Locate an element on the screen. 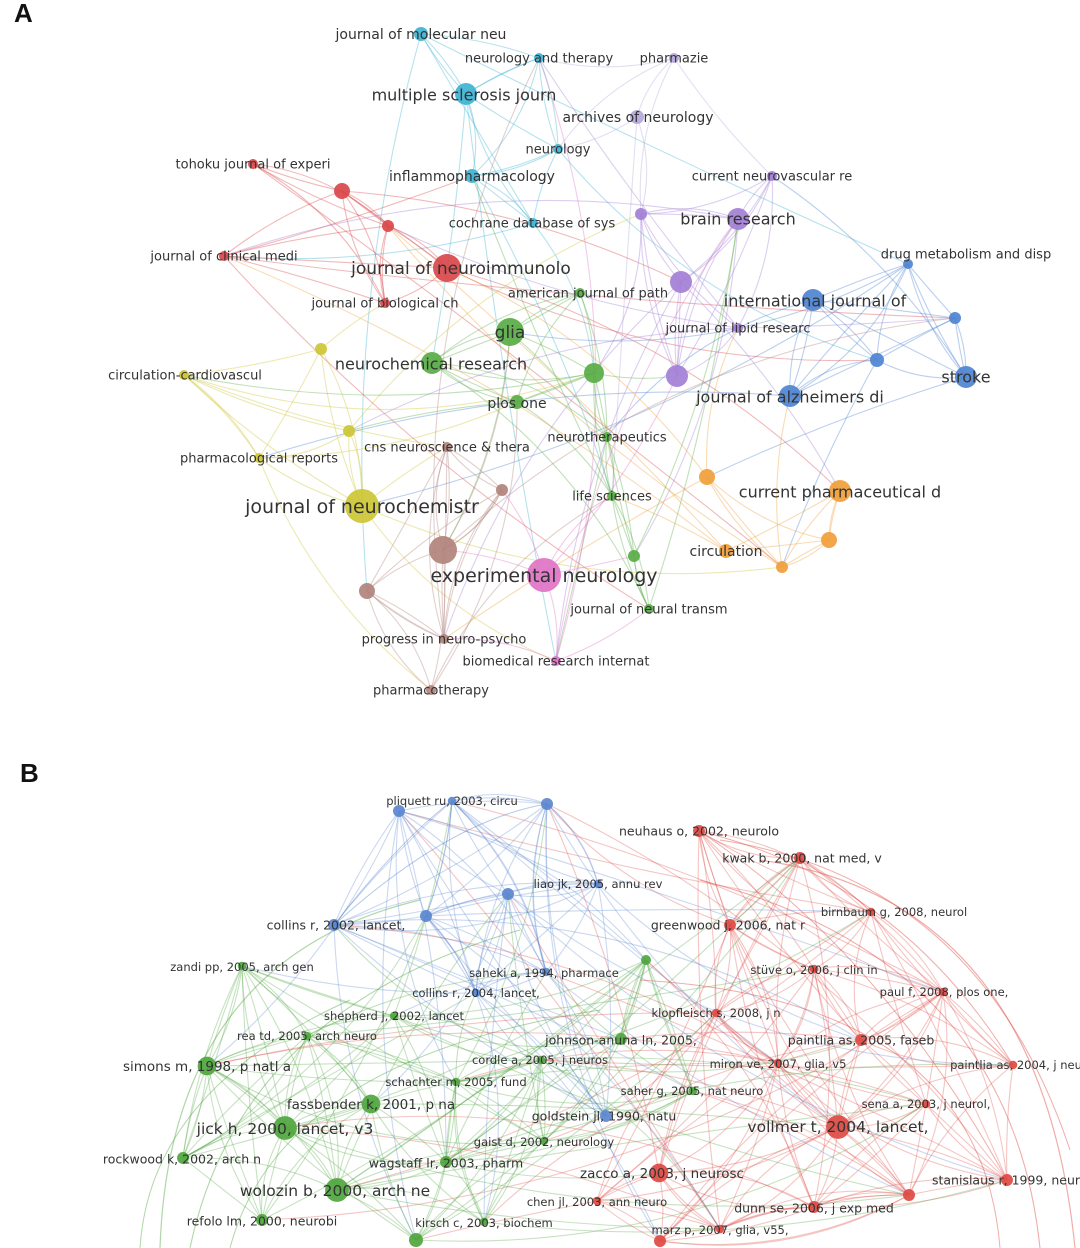 This screenshot has height=1248, width=1080. node-kwak is located at coordinates (800, 858).